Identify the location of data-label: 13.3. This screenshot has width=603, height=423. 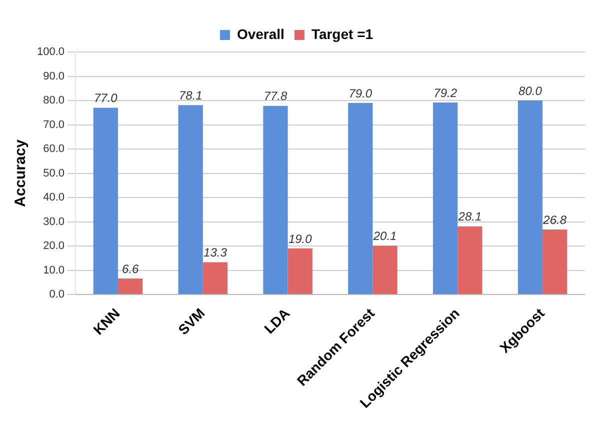
(216, 253).